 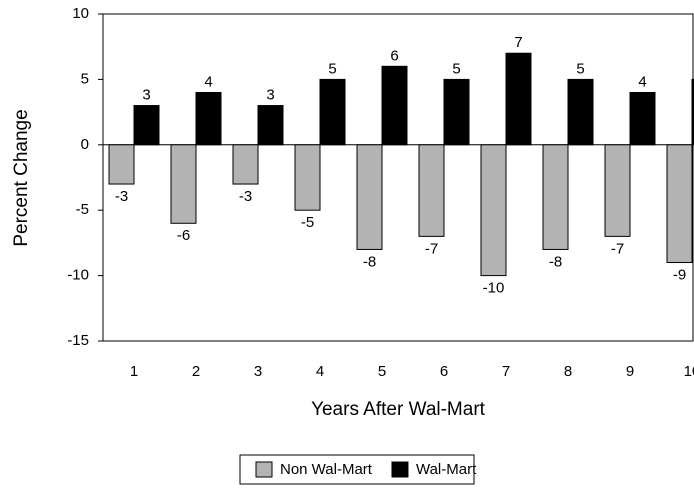 What do you see at coordinates (307, 222) in the screenshot?
I see `value-label: -5` at bounding box center [307, 222].